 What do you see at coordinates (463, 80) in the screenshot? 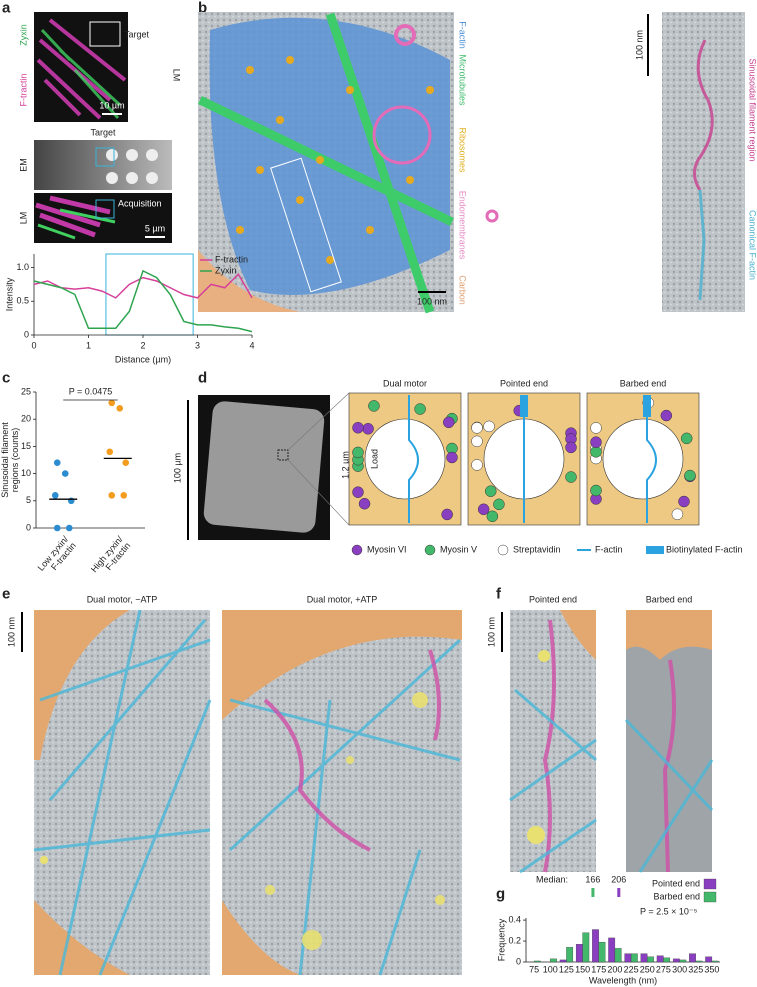
I see `legend-label: Microtubules` at bounding box center [463, 80].